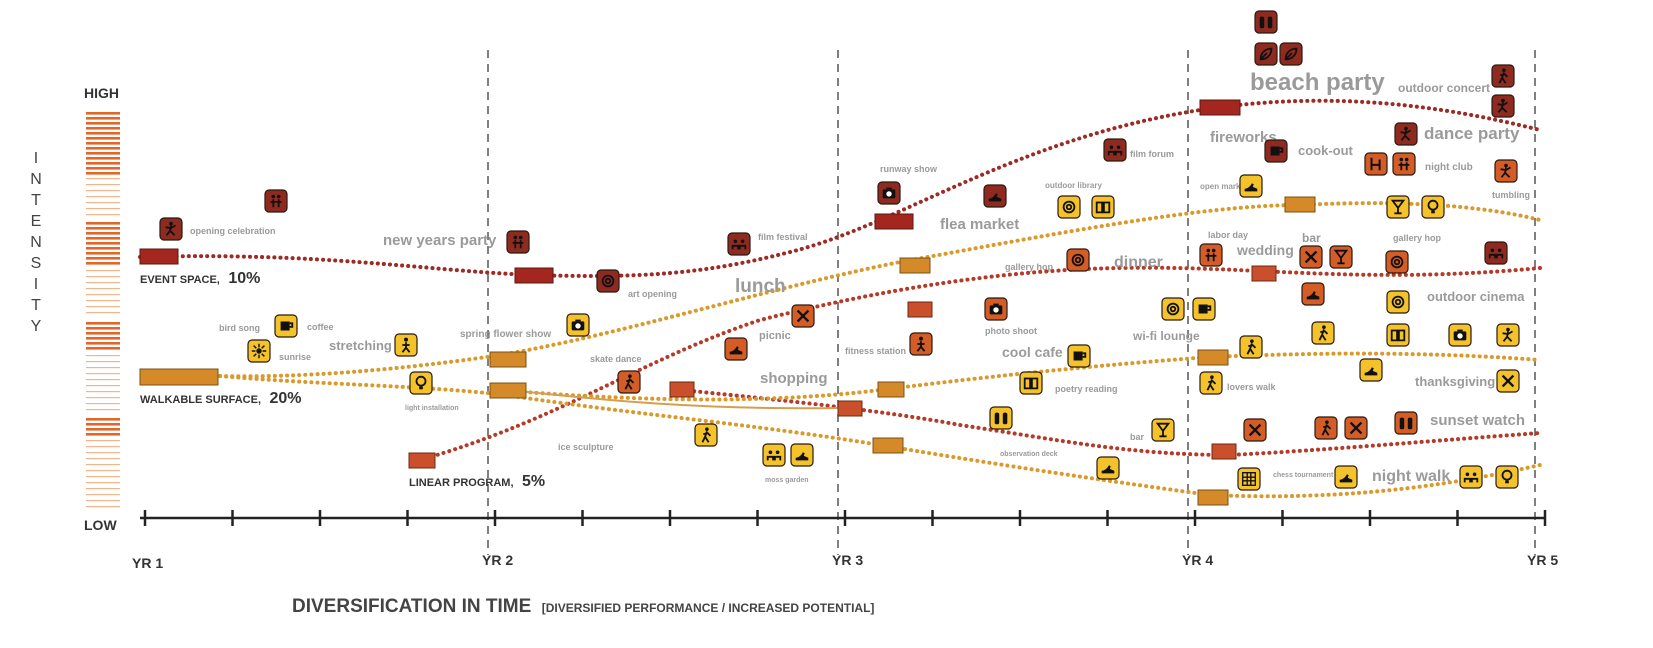 Image resolution: width=1653 pixels, height=648 pixels. Describe the element at coordinates (845, 518) in the screenshot. I see `x-axis-ticks` at that location.